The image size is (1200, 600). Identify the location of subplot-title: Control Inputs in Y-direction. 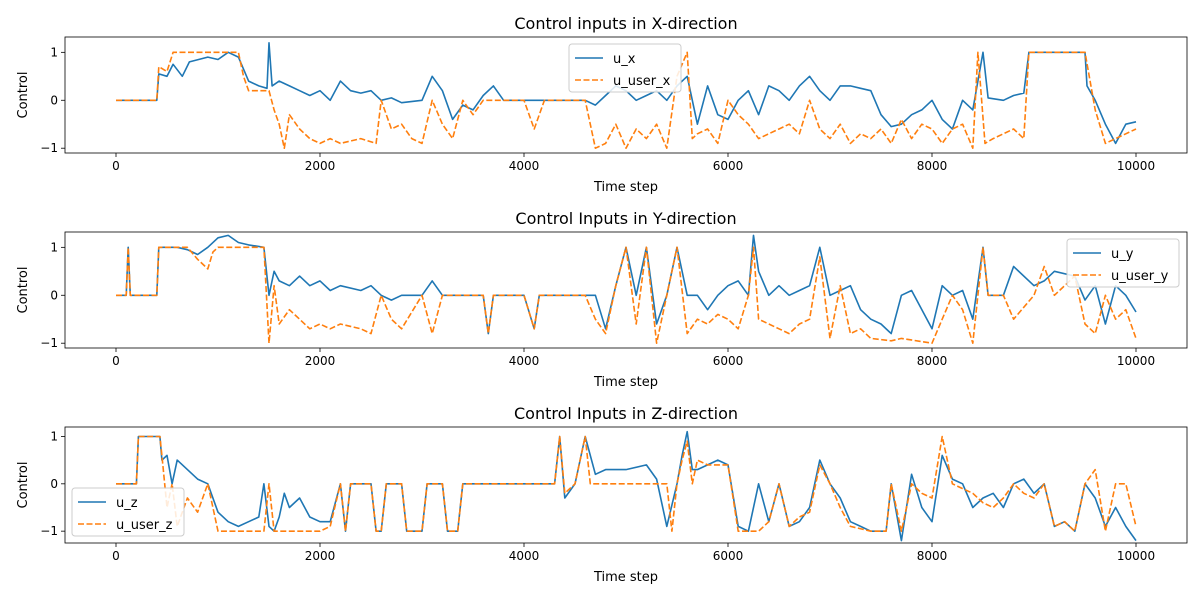
(625, 218).